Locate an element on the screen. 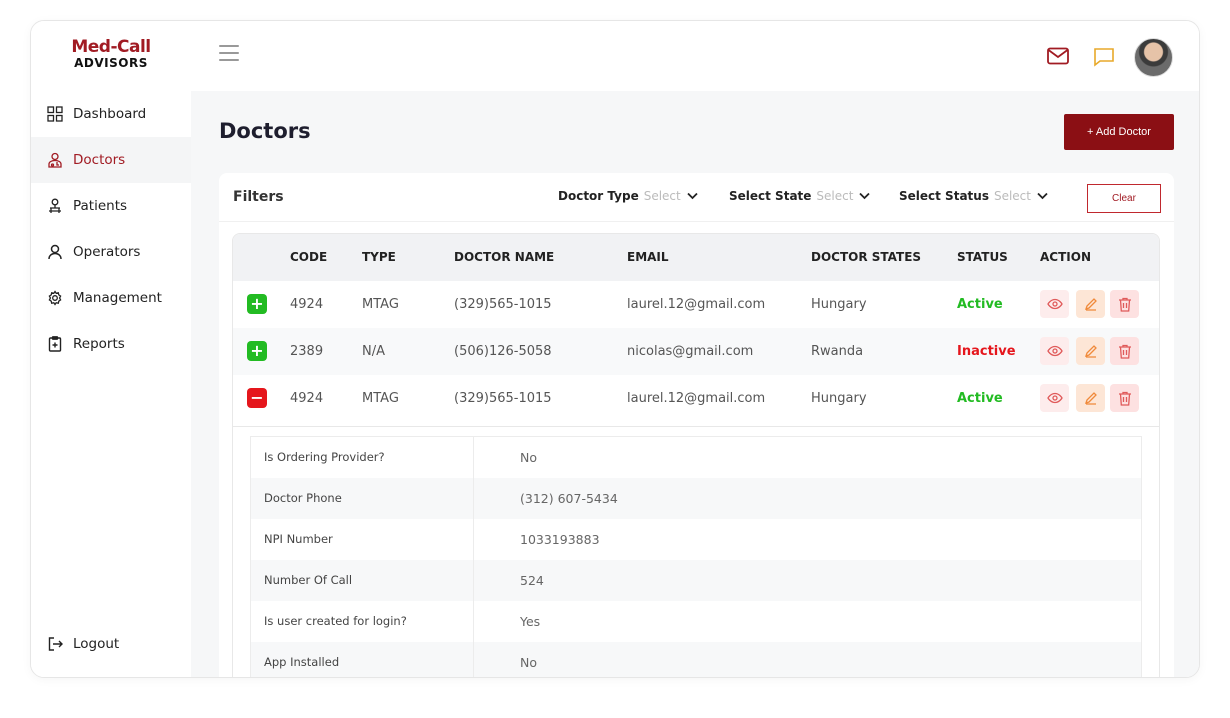 The image size is (1230, 718). brand-logo: Med-Call ADVISORS is located at coordinates (111, 53).